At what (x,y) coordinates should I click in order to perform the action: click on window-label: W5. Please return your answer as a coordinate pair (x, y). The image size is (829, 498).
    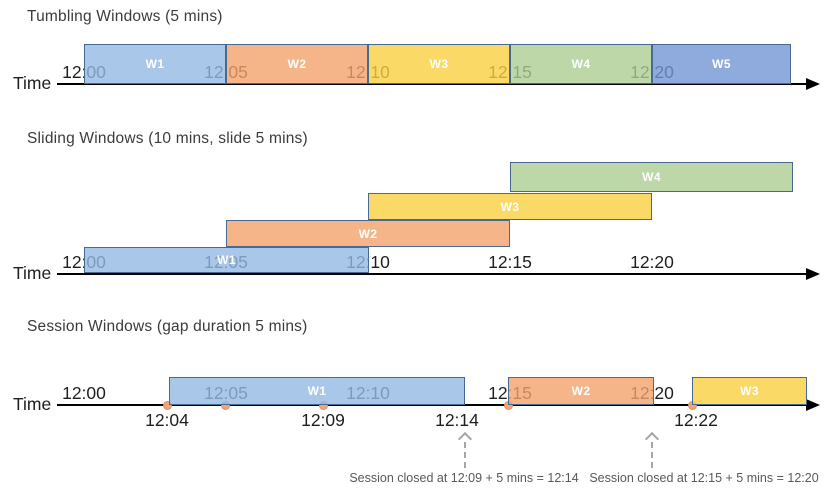
    Looking at the image, I should click on (721, 64).